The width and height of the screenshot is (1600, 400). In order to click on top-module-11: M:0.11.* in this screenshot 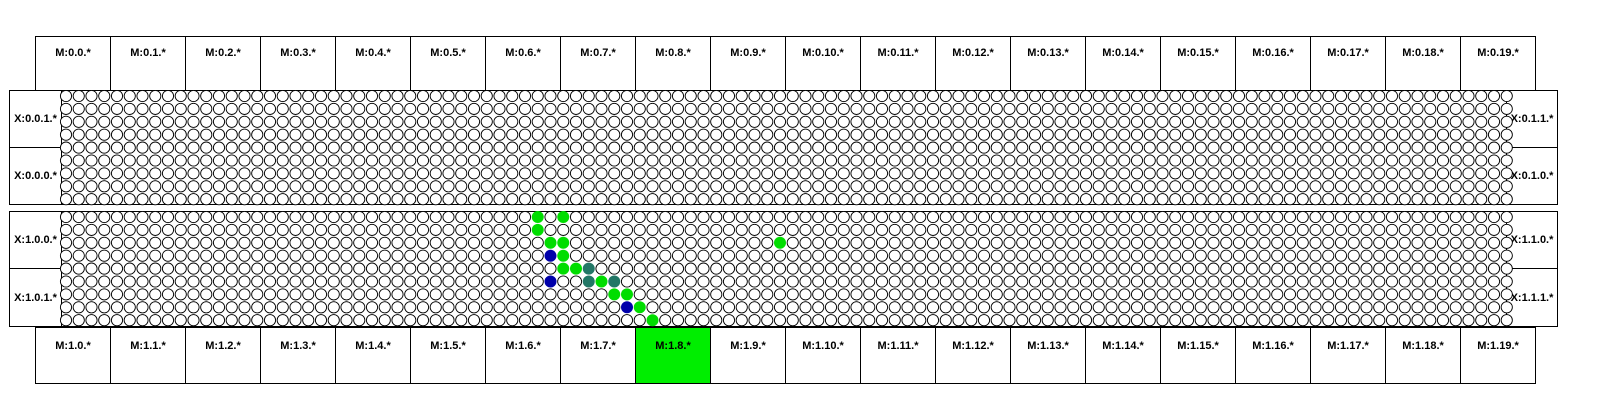, I will do `click(898, 63)`.